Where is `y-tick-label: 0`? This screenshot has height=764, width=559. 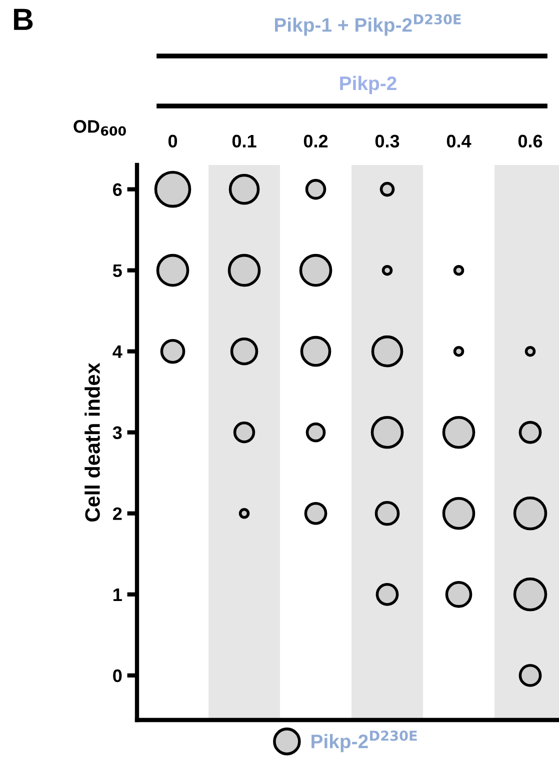
y-tick-label: 0 is located at coordinates (117, 675).